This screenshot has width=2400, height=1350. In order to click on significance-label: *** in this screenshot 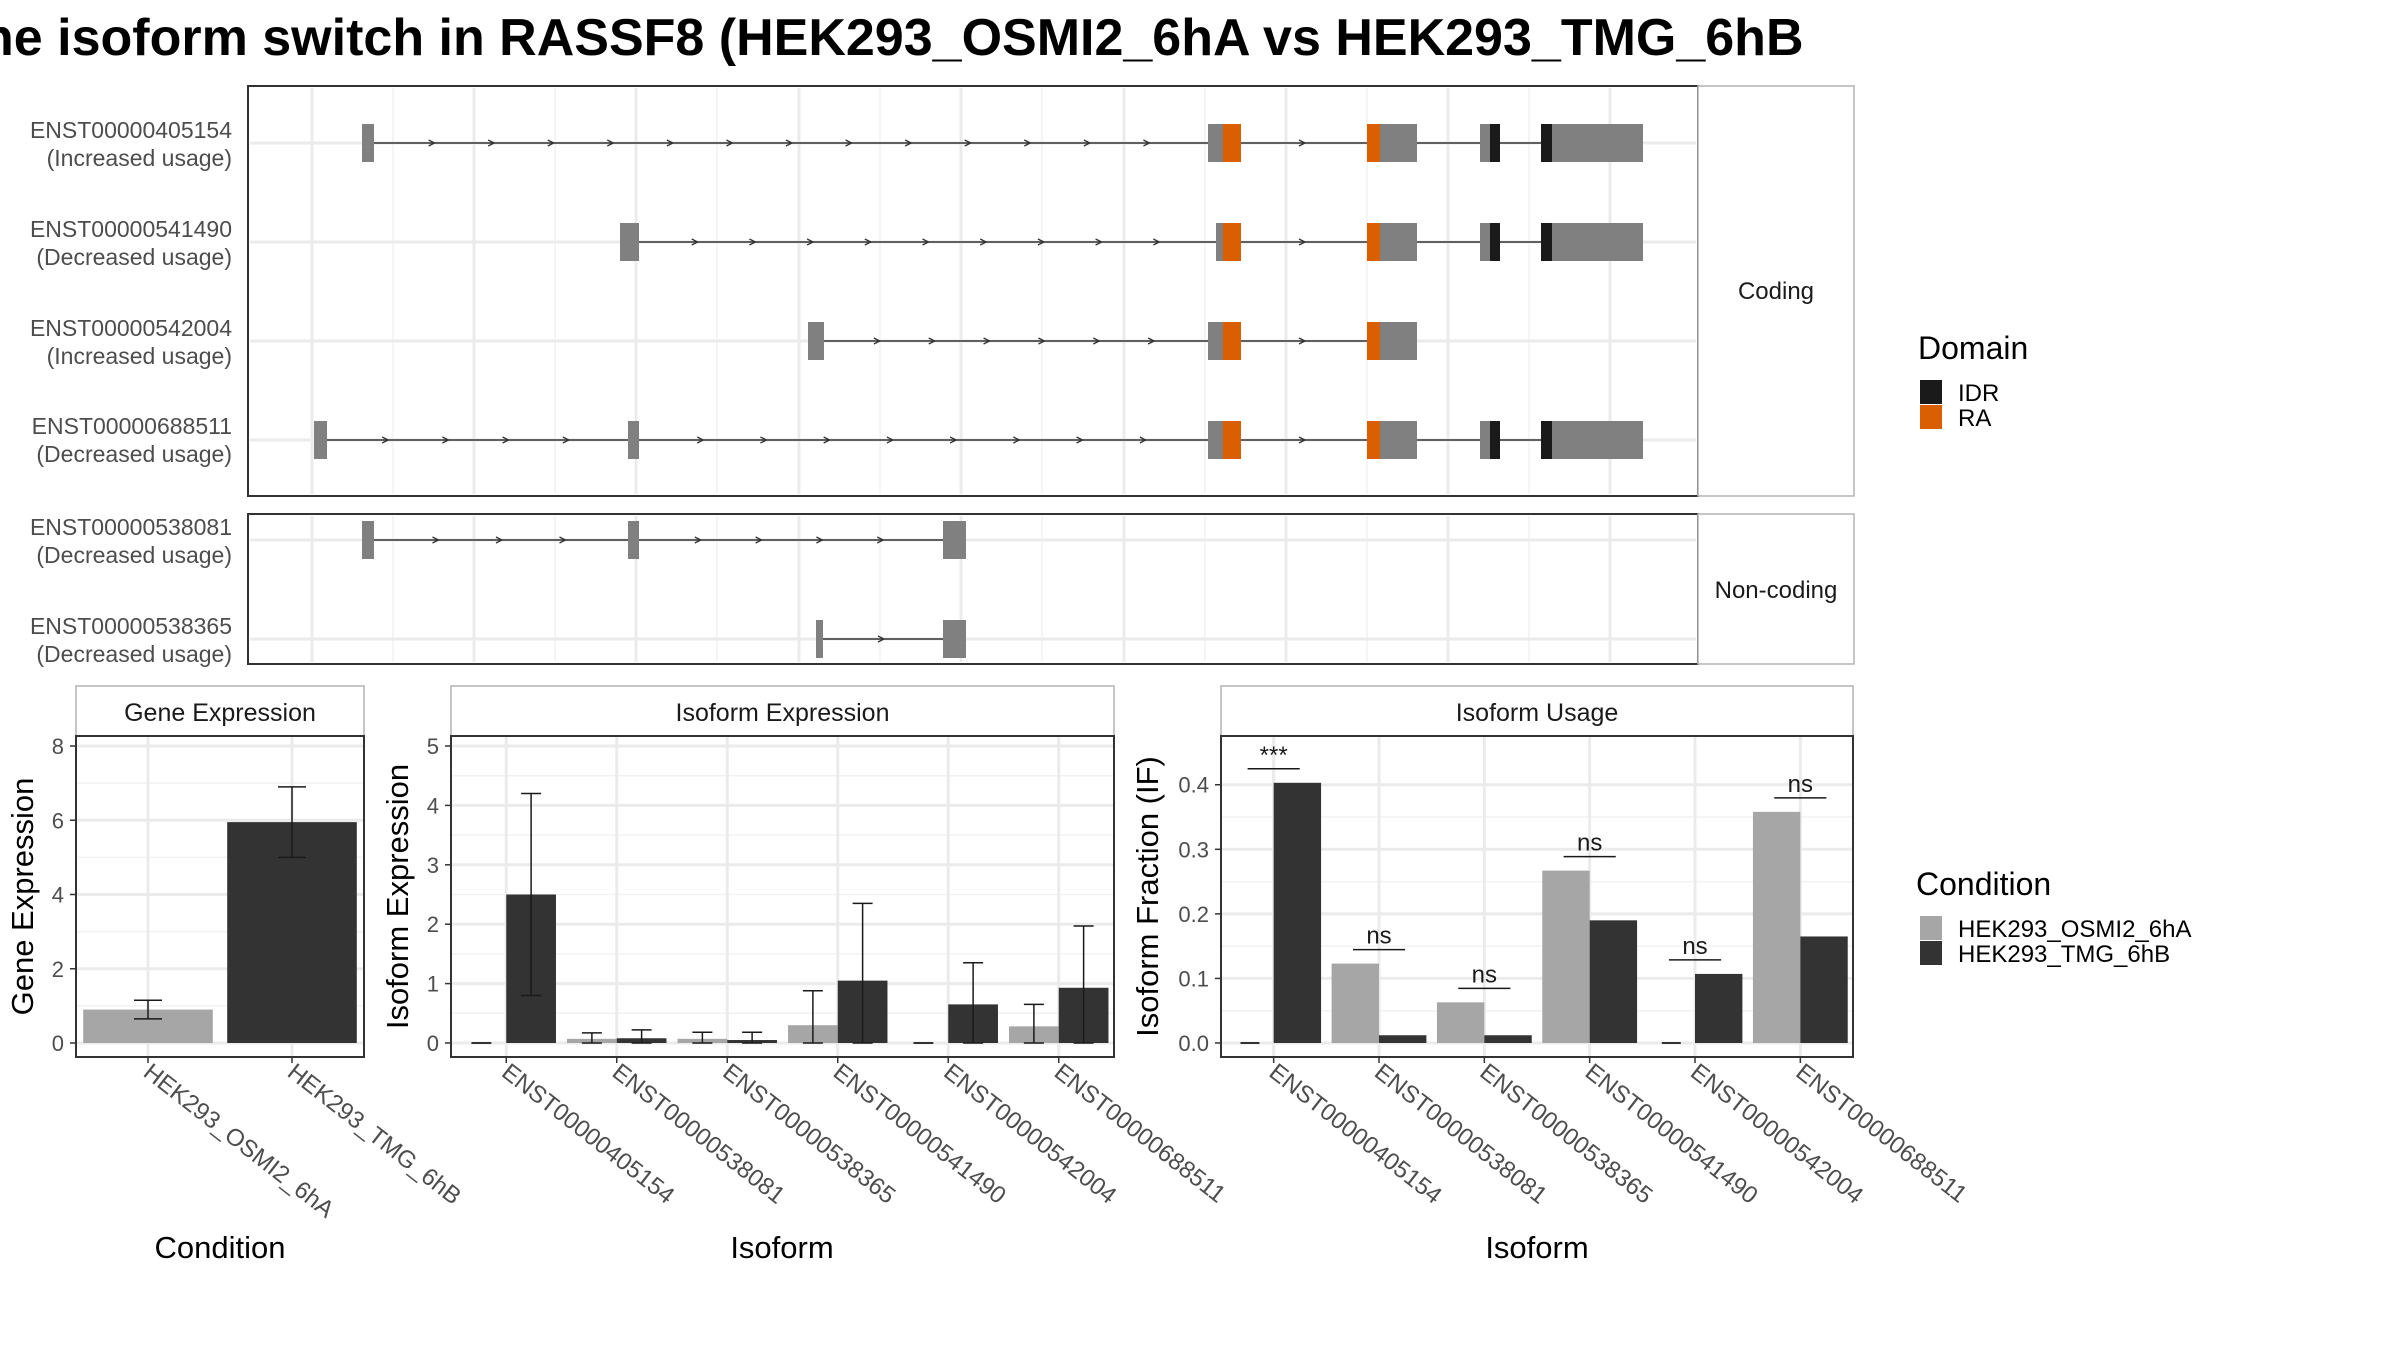, I will do `click(1274, 755)`.